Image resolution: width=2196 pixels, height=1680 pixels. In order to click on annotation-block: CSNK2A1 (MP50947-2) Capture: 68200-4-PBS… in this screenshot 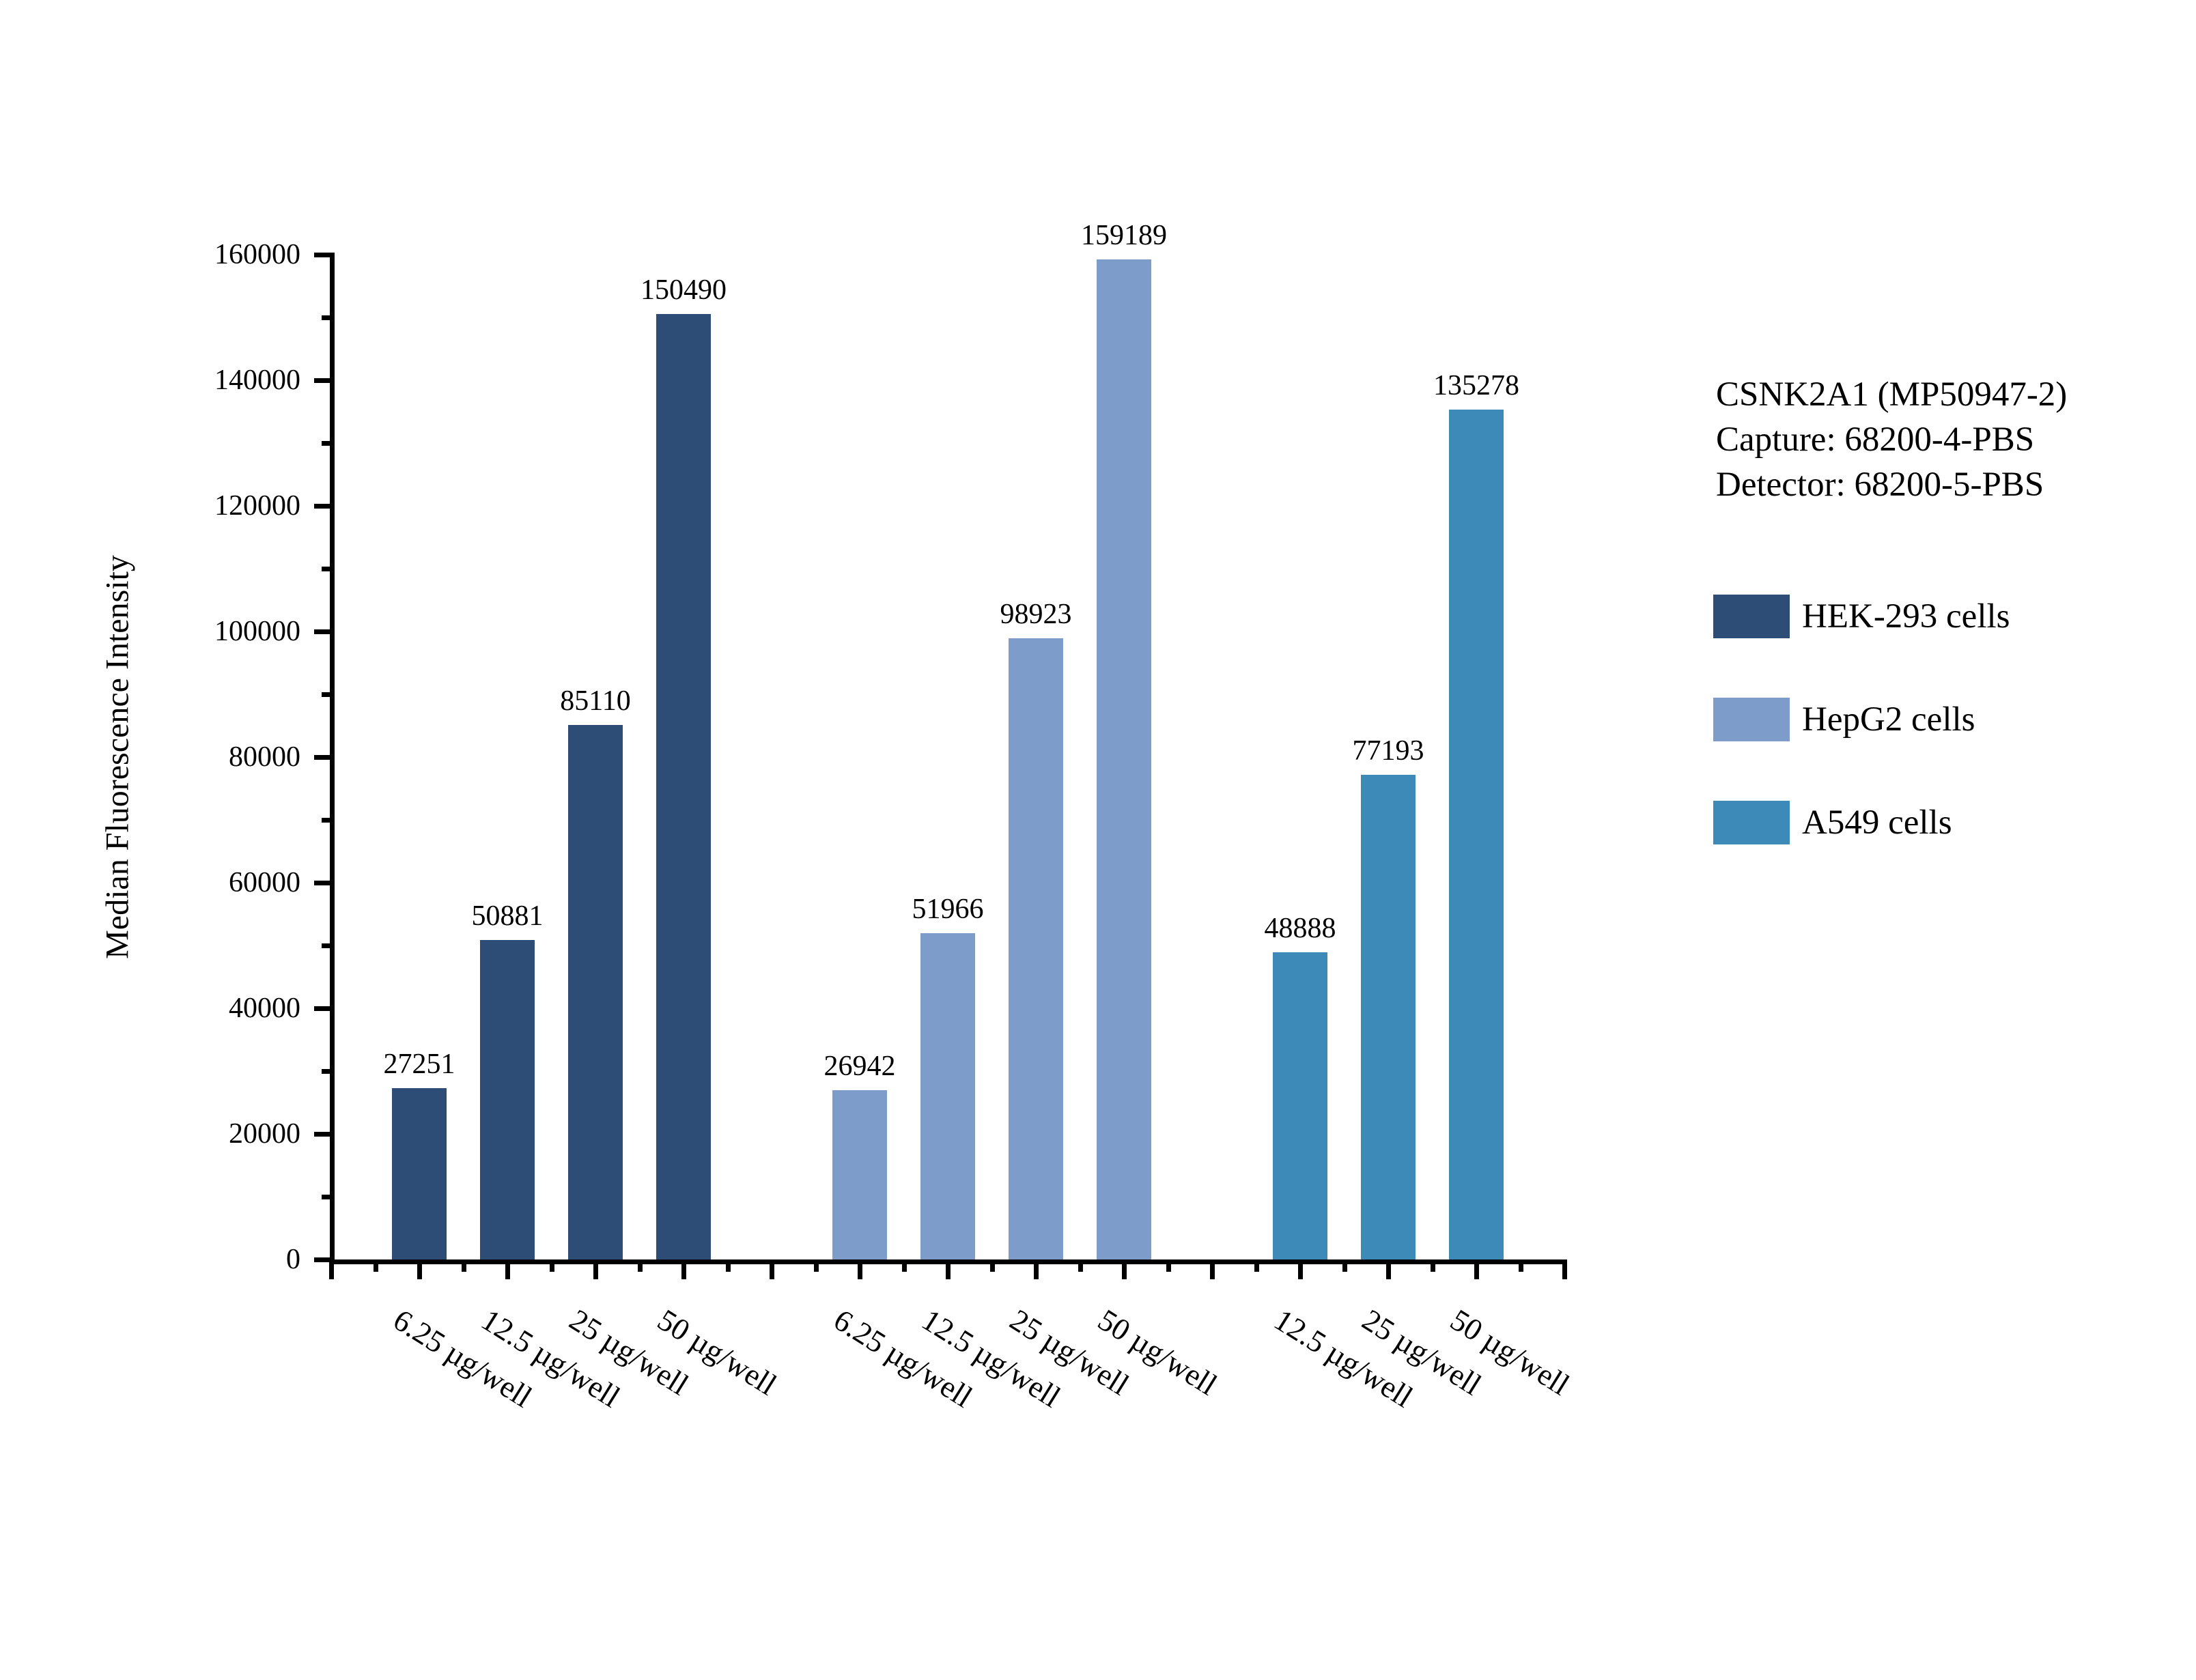, I will do `click(1892, 439)`.